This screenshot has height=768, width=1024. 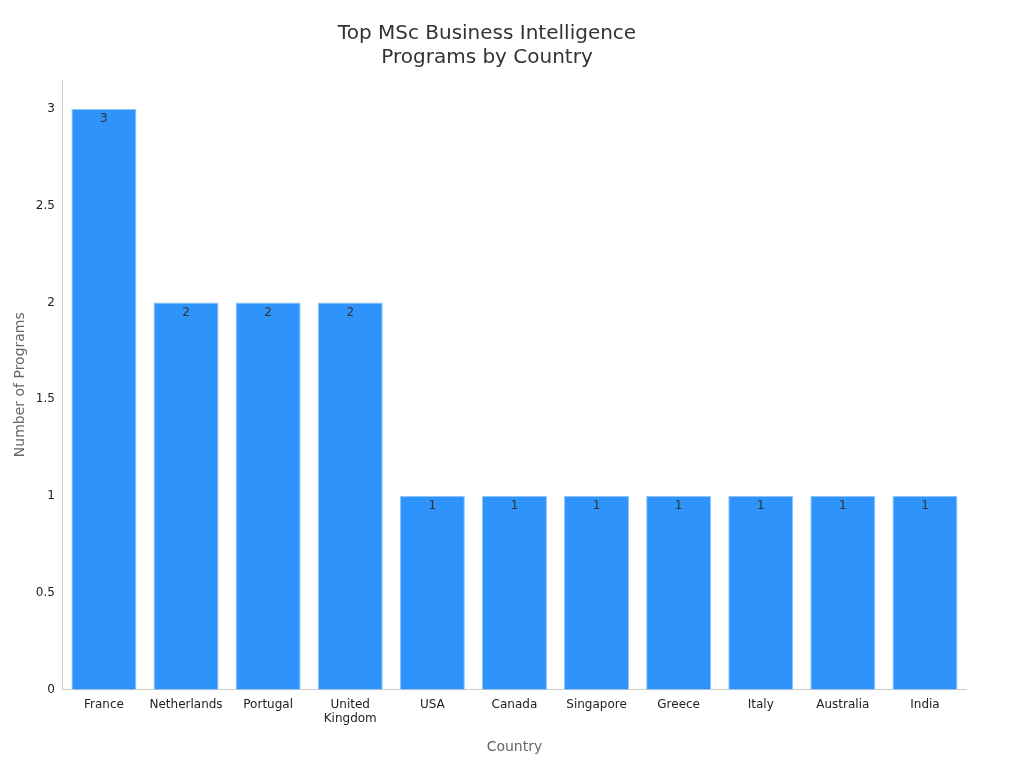 What do you see at coordinates (186, 703) in the screenshot?
I see `x-tick-label: Netherlands` at bounding box center [186, 703].